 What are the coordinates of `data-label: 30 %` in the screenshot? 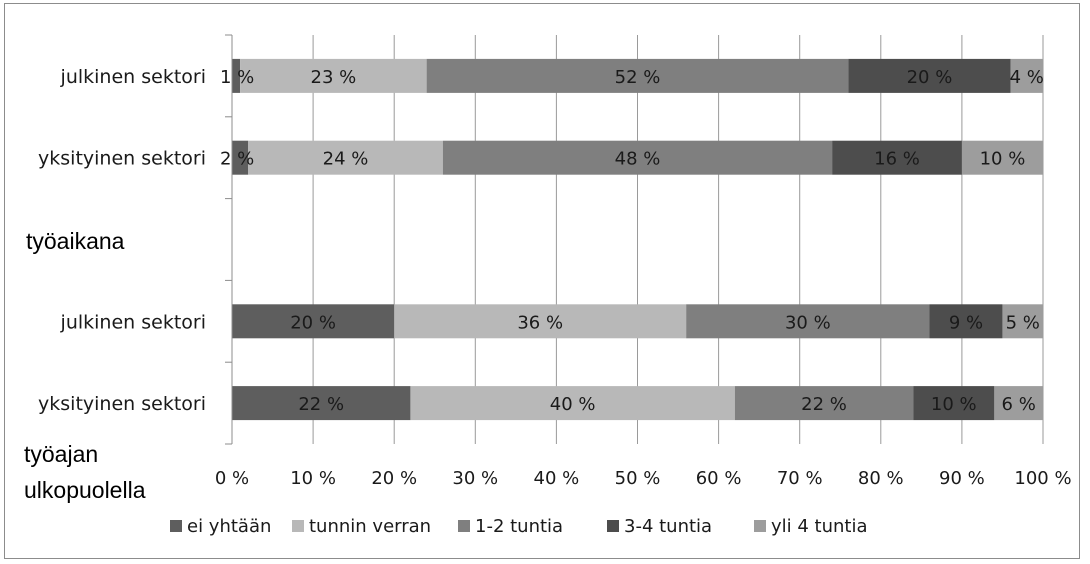 It's located at (808, 322).